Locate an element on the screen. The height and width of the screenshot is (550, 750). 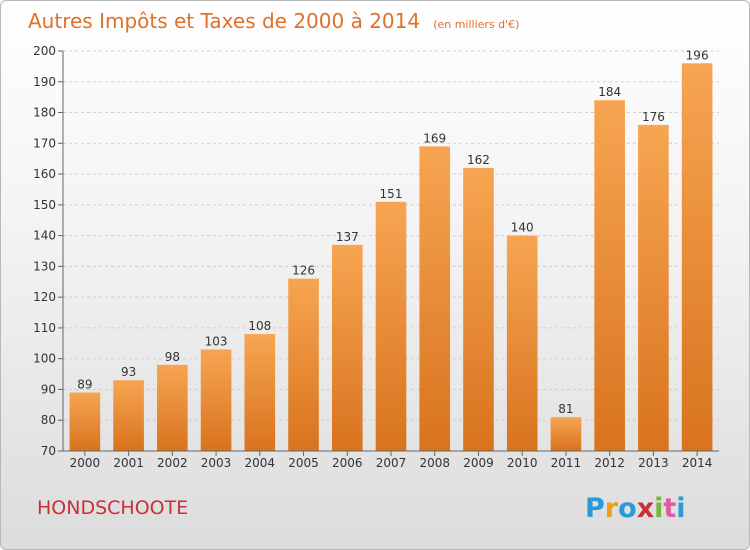
x-tick-label: 2013 is located at coordinates (653, 463).